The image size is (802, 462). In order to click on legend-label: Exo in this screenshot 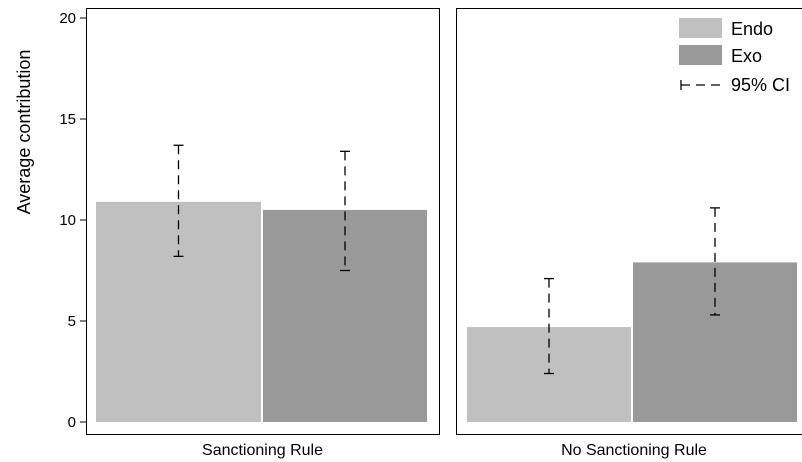, I will do `click(746, 56)`.